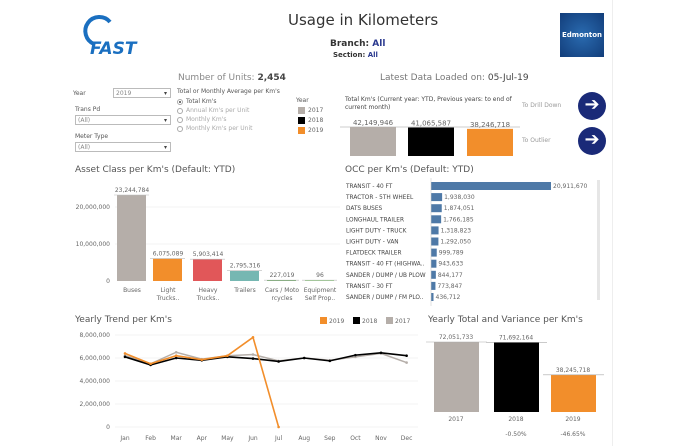  What do you see at coordinates (94, 381) in the screenshot?
I see `y-tick-label: 4,000,000` at bounding box center [94, 381].